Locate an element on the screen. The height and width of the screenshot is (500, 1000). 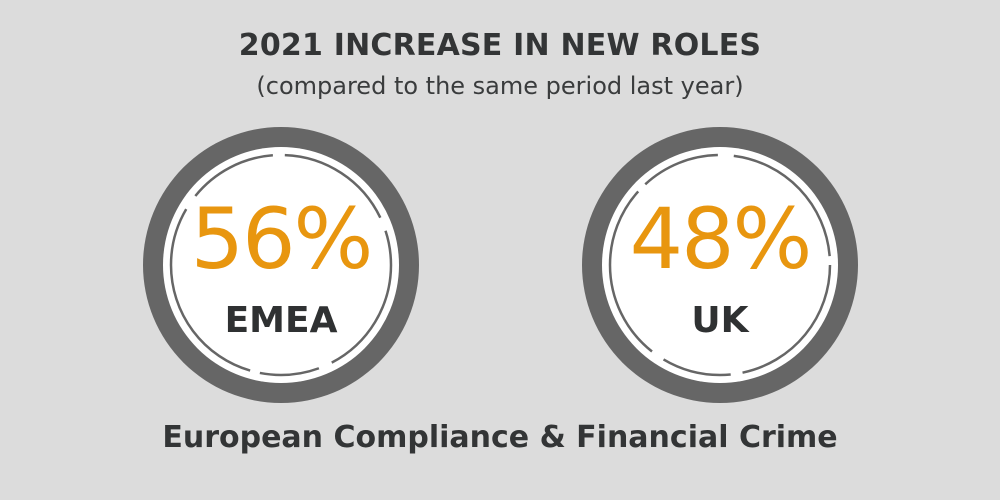
stat-value: 56% is located at coordinates (282, 239).